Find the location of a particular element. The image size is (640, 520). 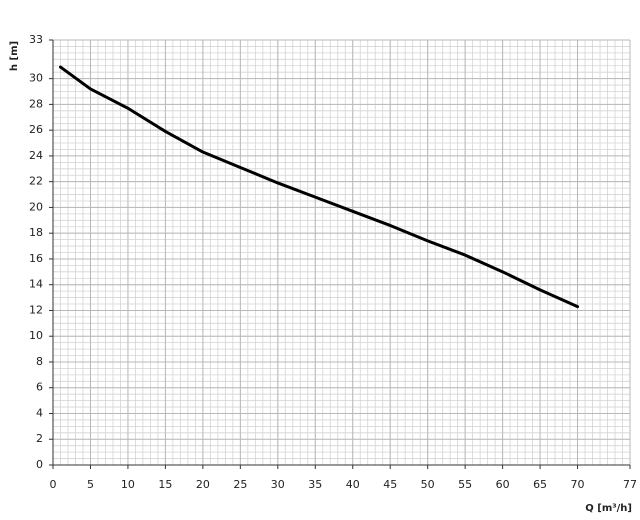

x-tick-label: 35 is located at coordinates (315, 484).